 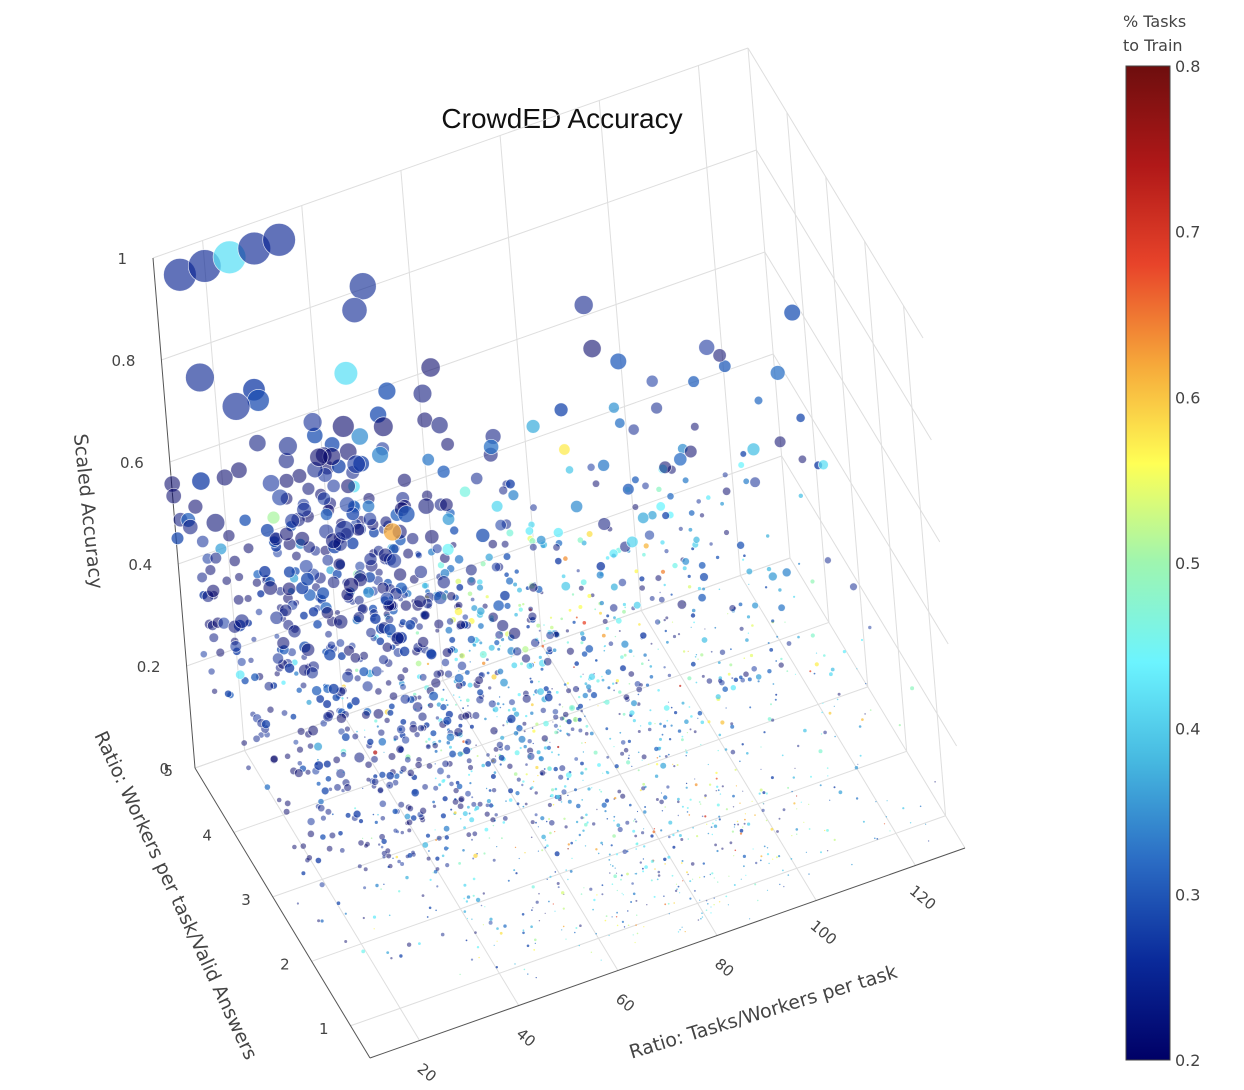 What do you see at coordinates (332, 895) in the screenshot?
I see `floor-gridline` at bounding box center [332, 895].